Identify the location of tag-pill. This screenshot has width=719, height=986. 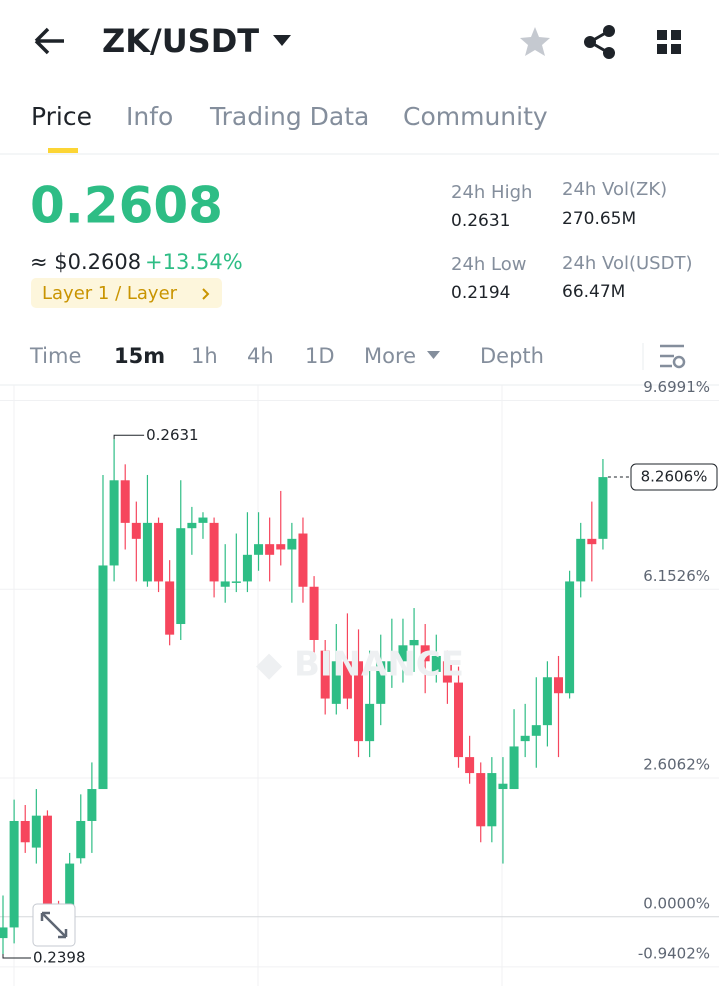
(126, 293).